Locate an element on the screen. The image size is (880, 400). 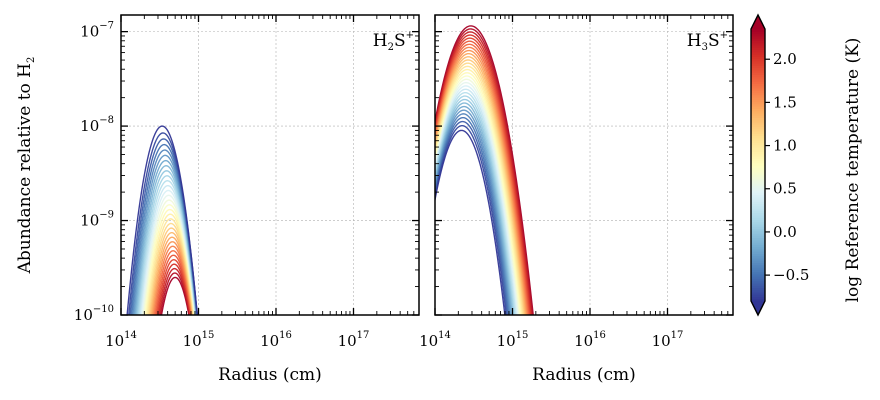
x-tick-label: 1014 is located at coordinates (435, 340).